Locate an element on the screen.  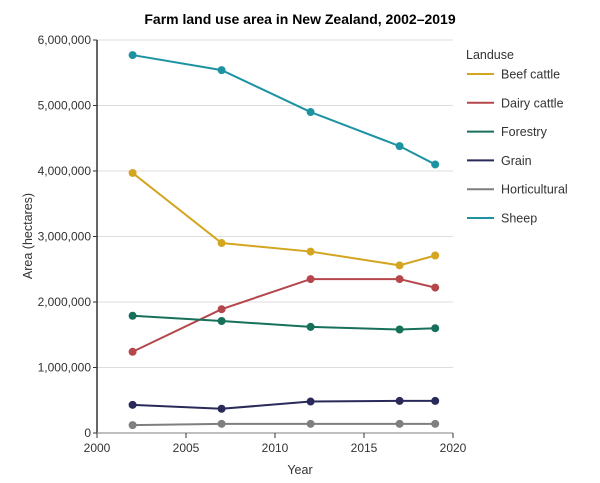
x-axis: 2000 2005 2010 2015 2020 is located at coordinates (275, 443).